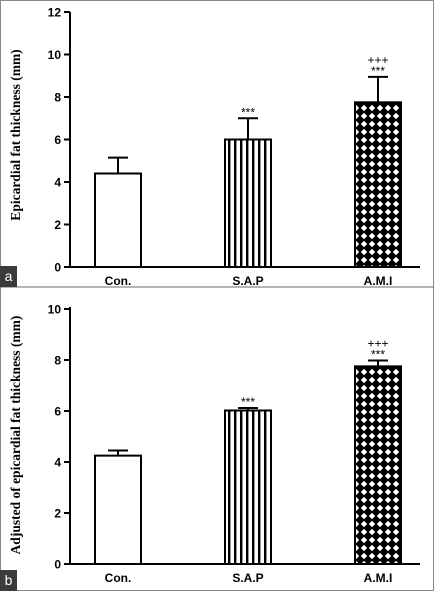  What do you see at coordinates (57, 412) in the screenshot?
I see `panel-b-y-tick-label: 6` at bounding box center [57, 412].